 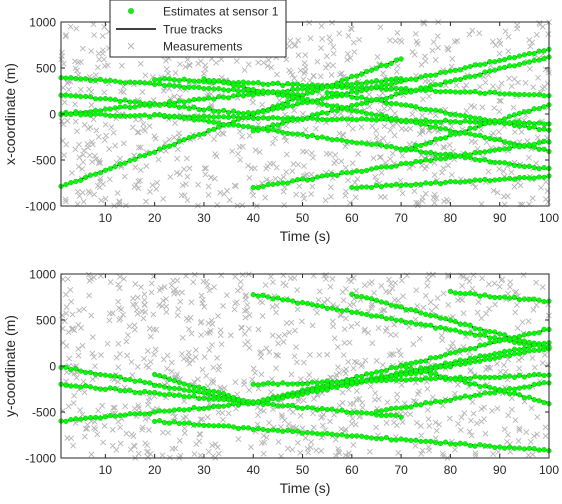 I want to click on y-tick-label: -1000, so click(x=40, y=207).